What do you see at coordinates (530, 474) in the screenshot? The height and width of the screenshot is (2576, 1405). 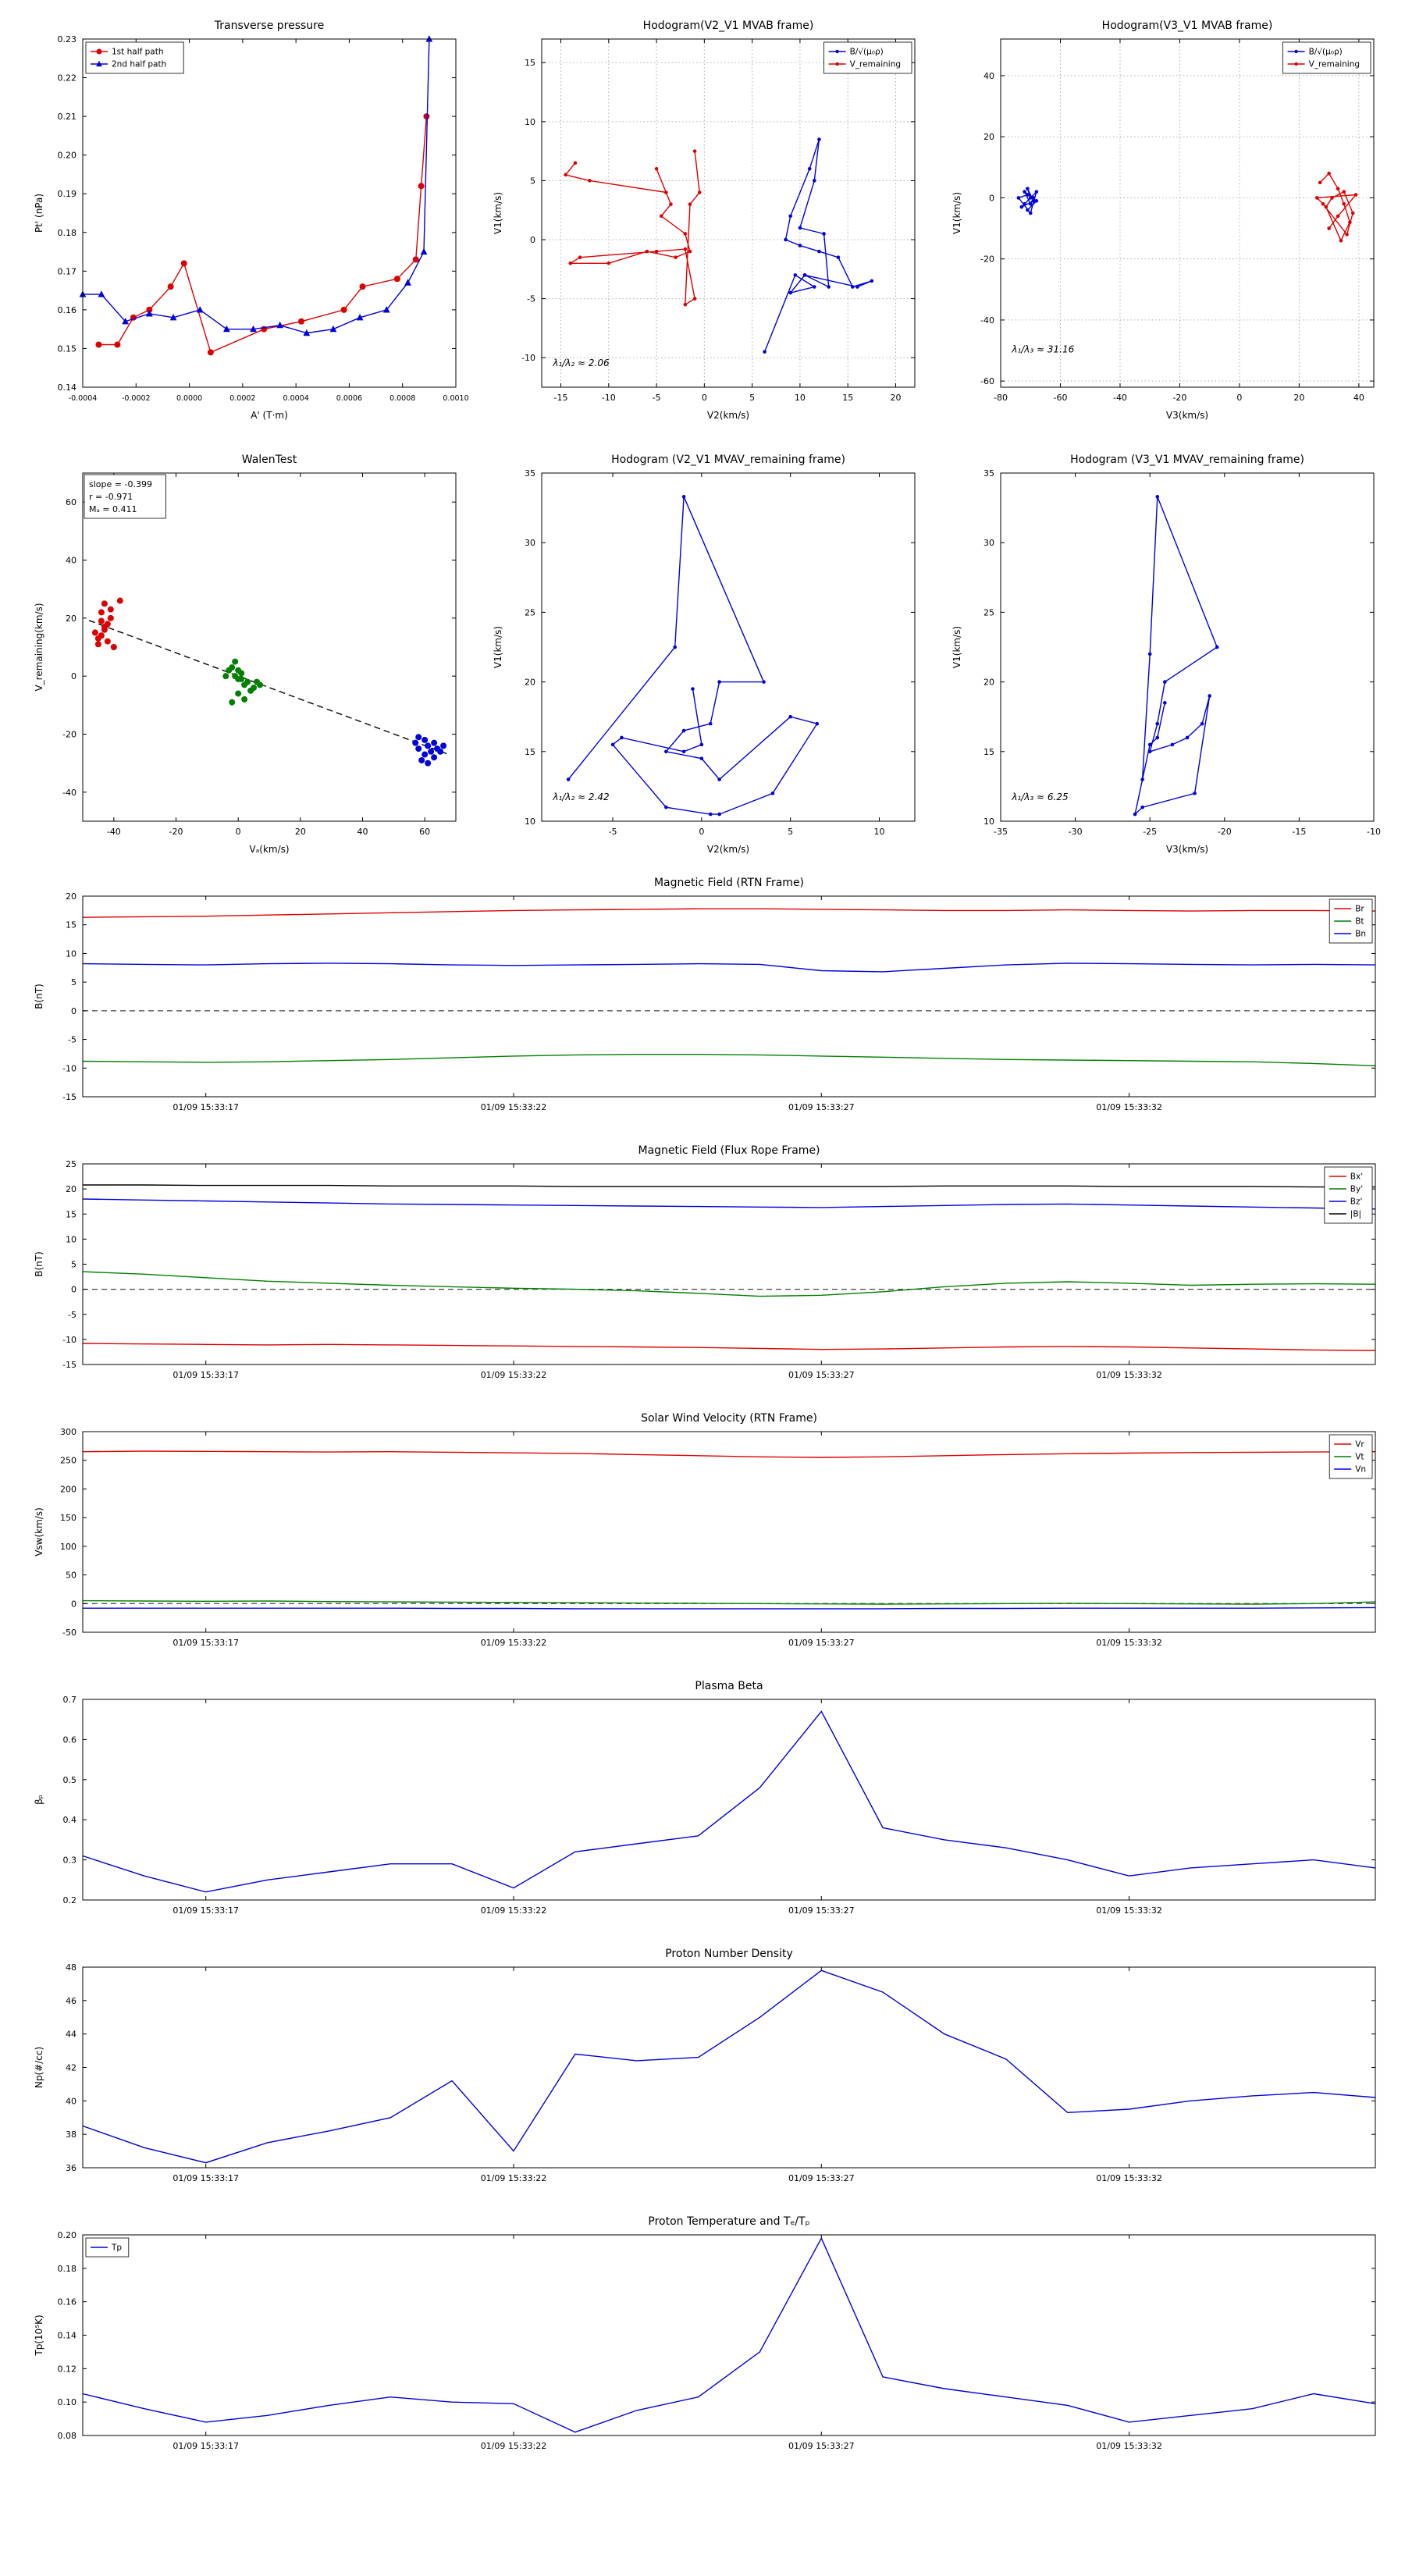 I see `svg-text: 35` at bounding box center [530, 474].